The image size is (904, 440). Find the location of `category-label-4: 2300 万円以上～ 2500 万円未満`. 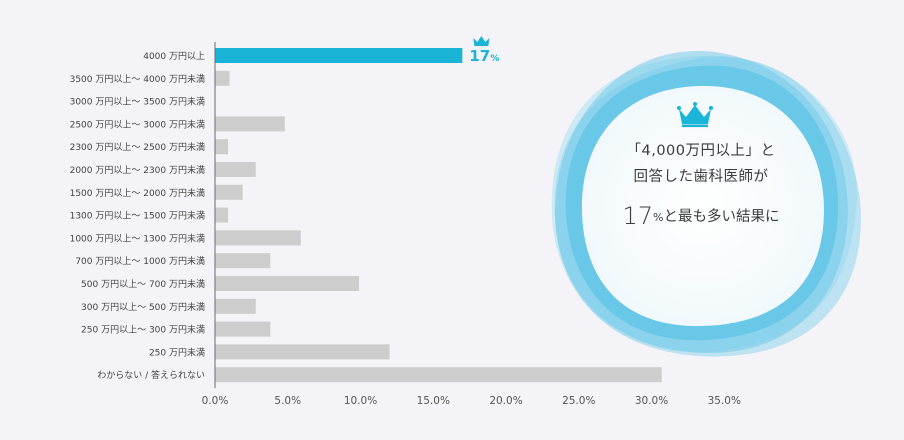

category-label-4: 2300 万円以上～ 2500 万円未満 is located at coordinates (137, 147).